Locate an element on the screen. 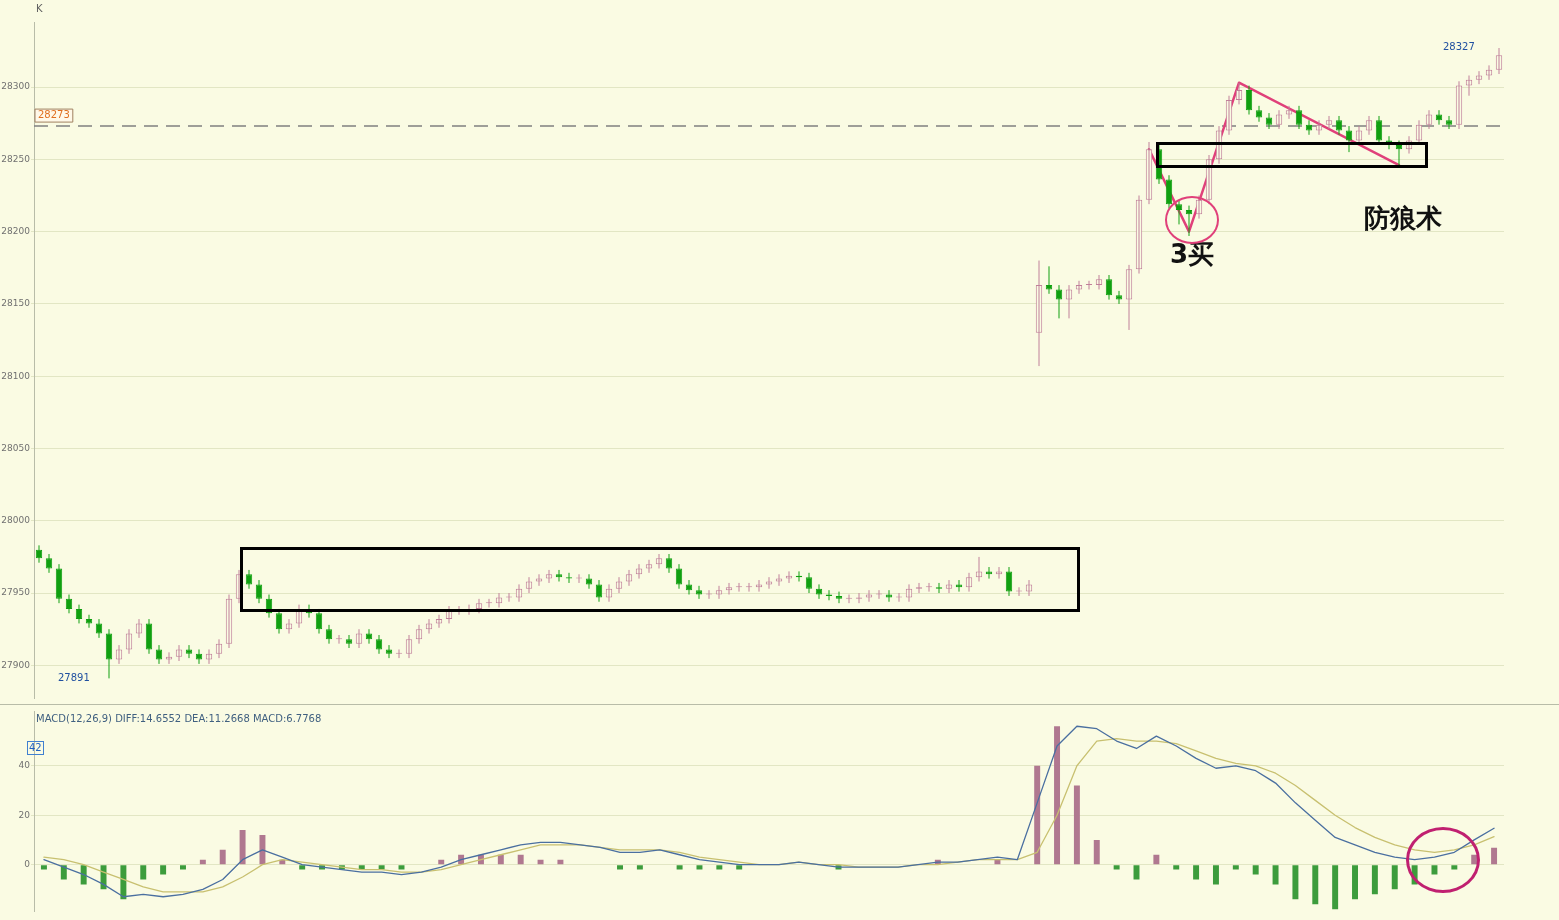 The width and height of the screenshot is (1559, 920). y-tick-label: 28200 is located at coordinates (16, 230).